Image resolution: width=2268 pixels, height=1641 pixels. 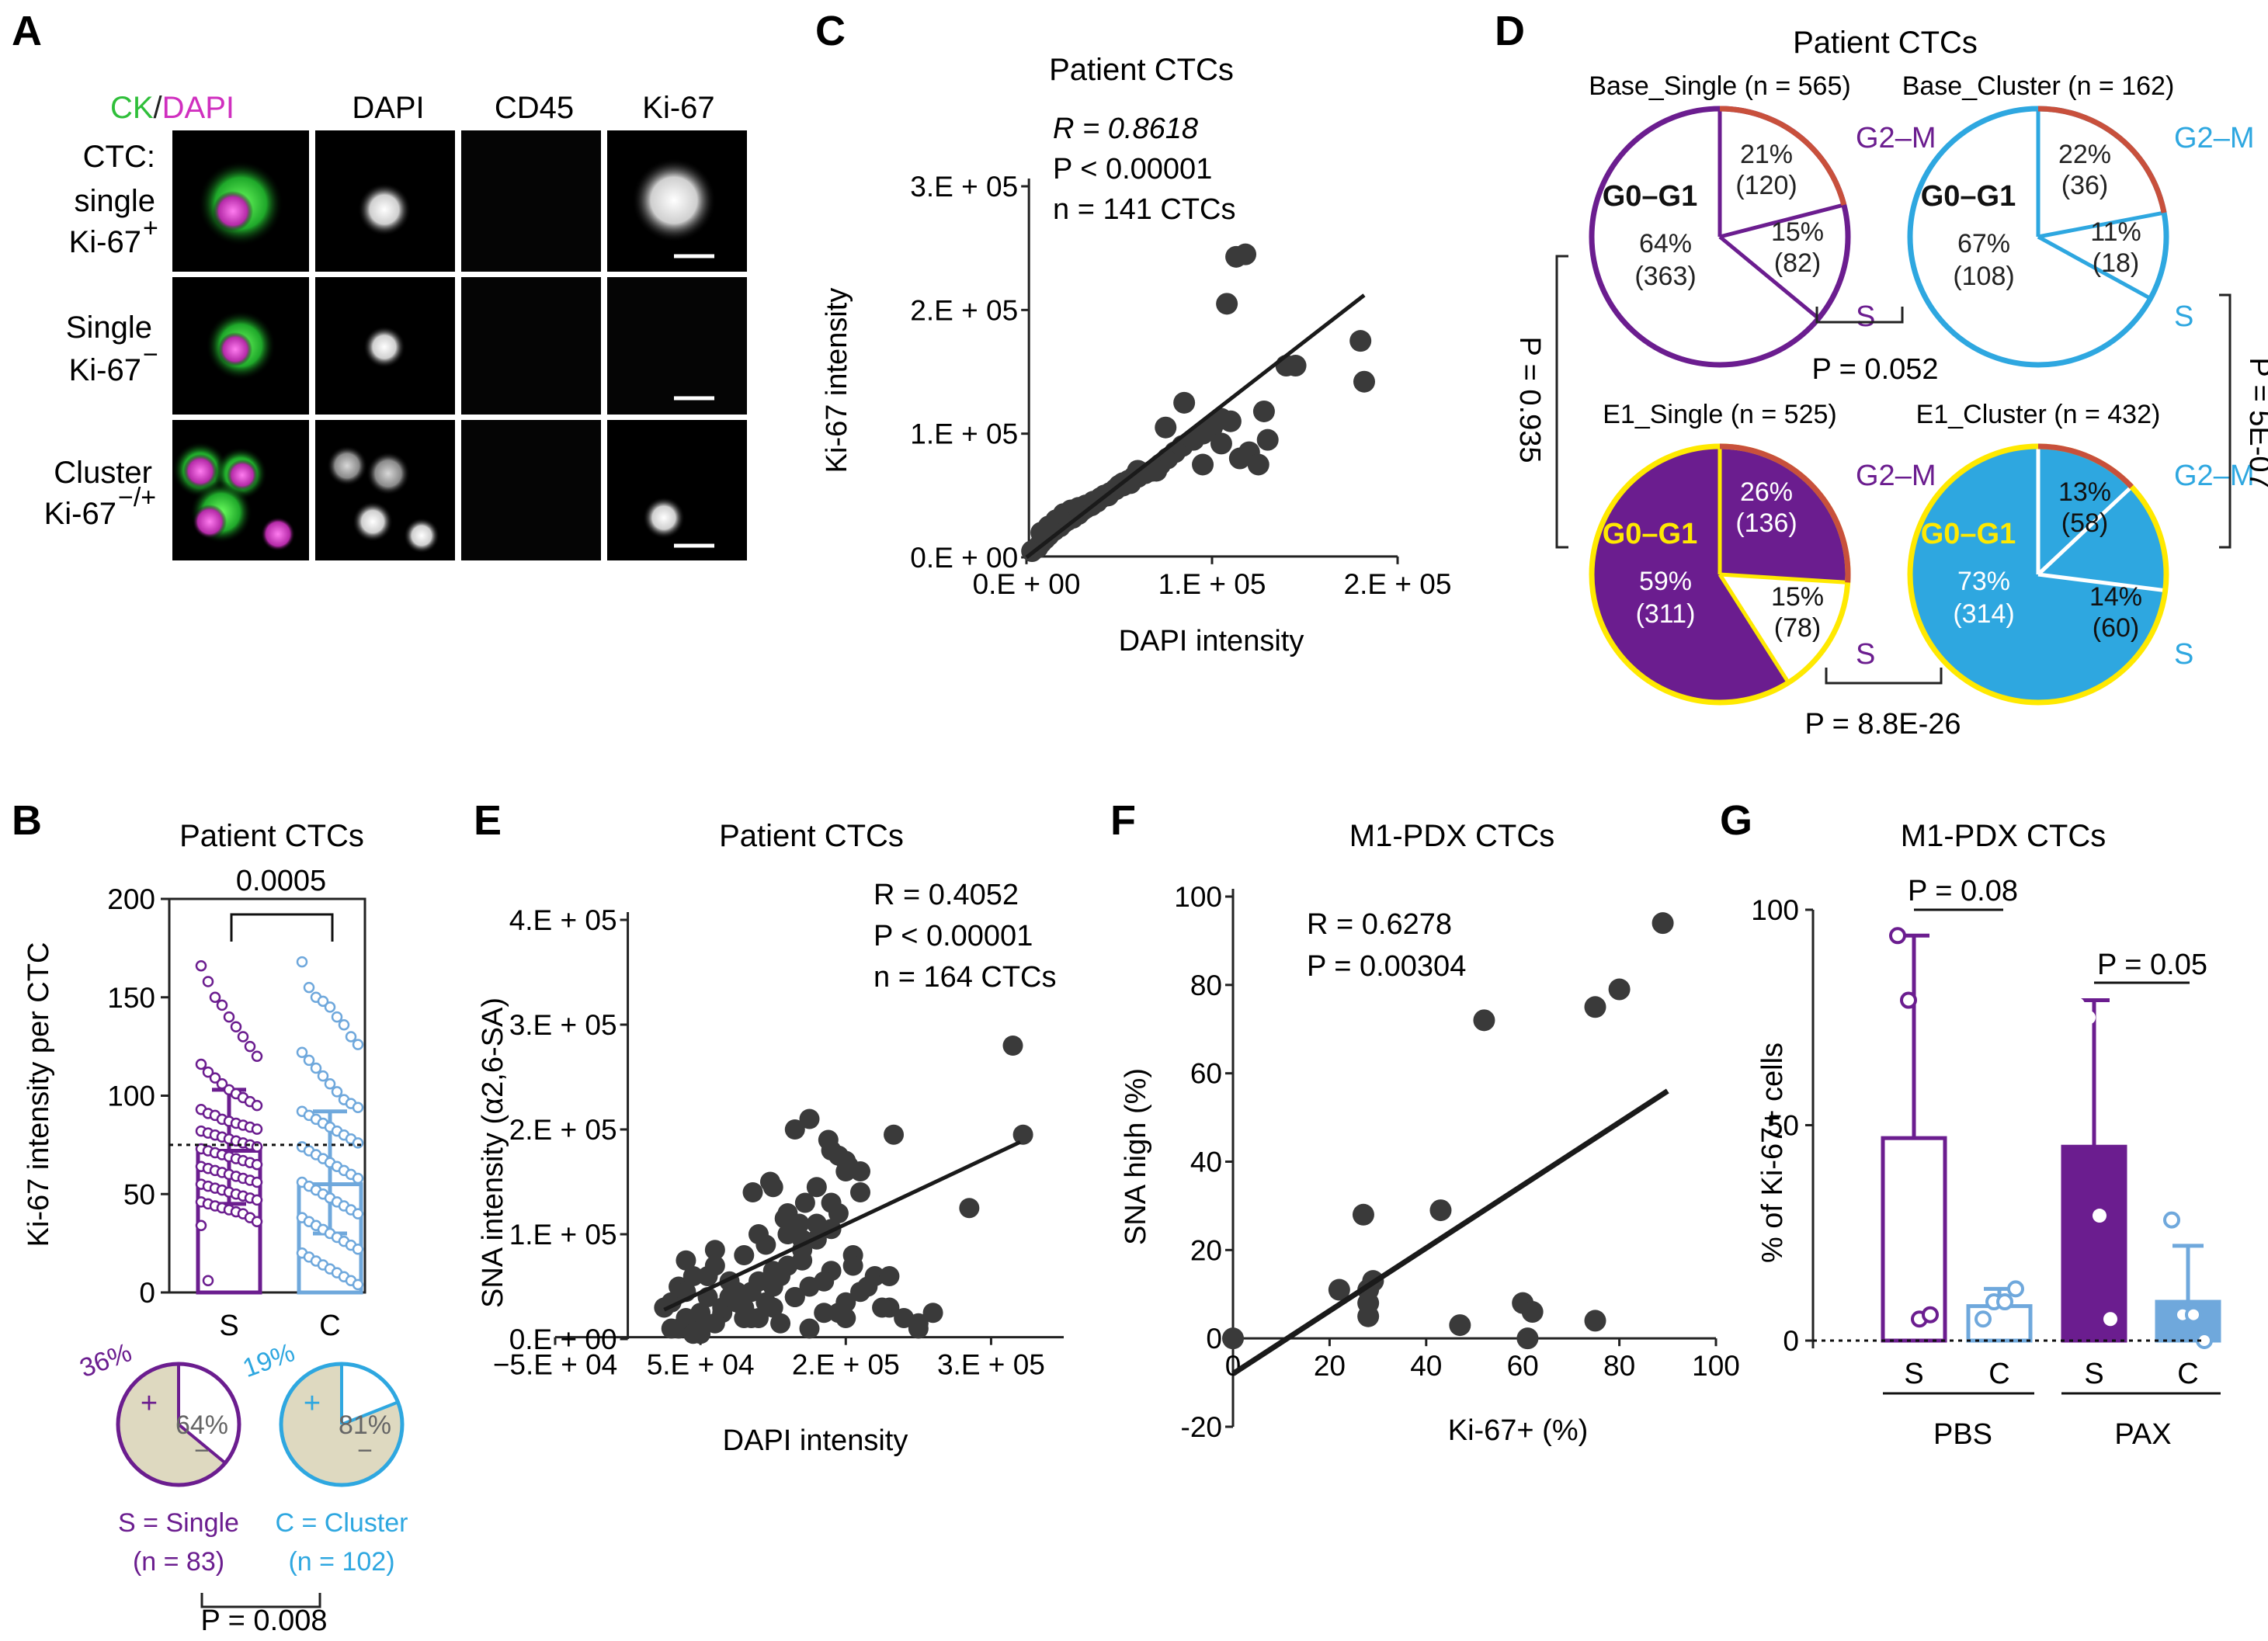 I want to click on panel-letter-a: A, so click(x=27, y=31).